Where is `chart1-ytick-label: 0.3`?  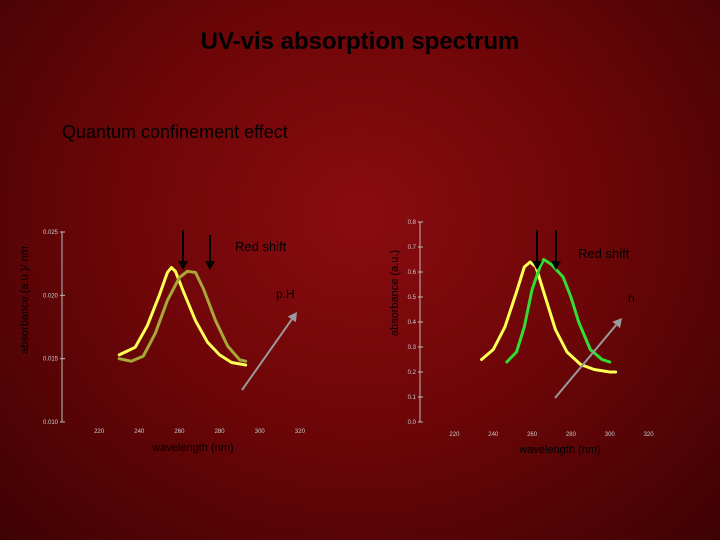
chart1-ytick-label: 0.3 is located at coordinates (412, 348).